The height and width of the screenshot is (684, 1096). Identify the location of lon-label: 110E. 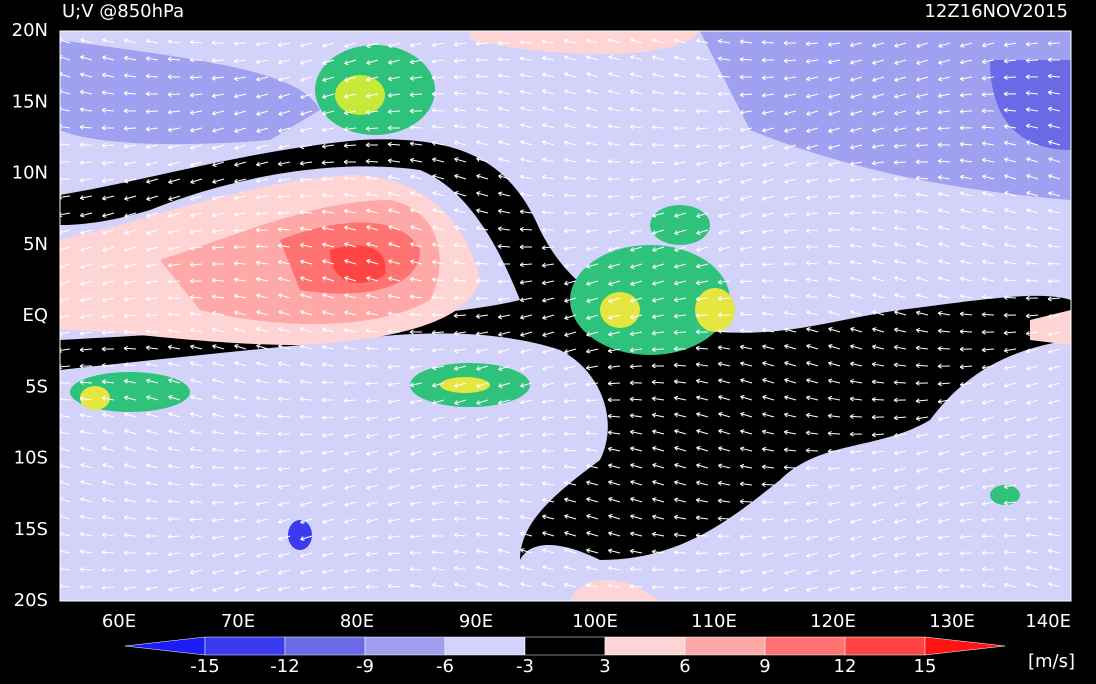
(714, 621).